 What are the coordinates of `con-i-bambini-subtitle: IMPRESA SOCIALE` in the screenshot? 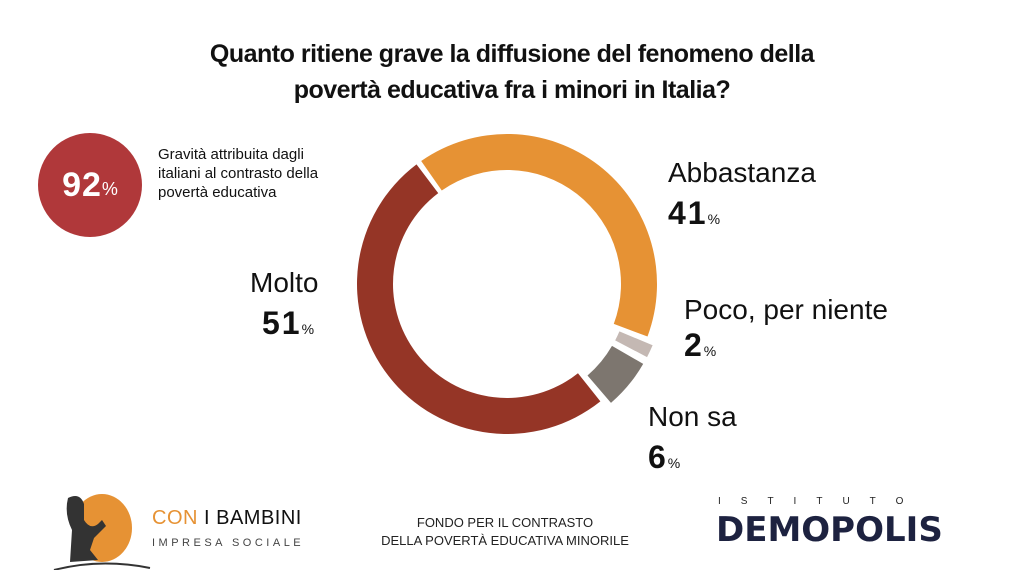 It's located at (228, 543).